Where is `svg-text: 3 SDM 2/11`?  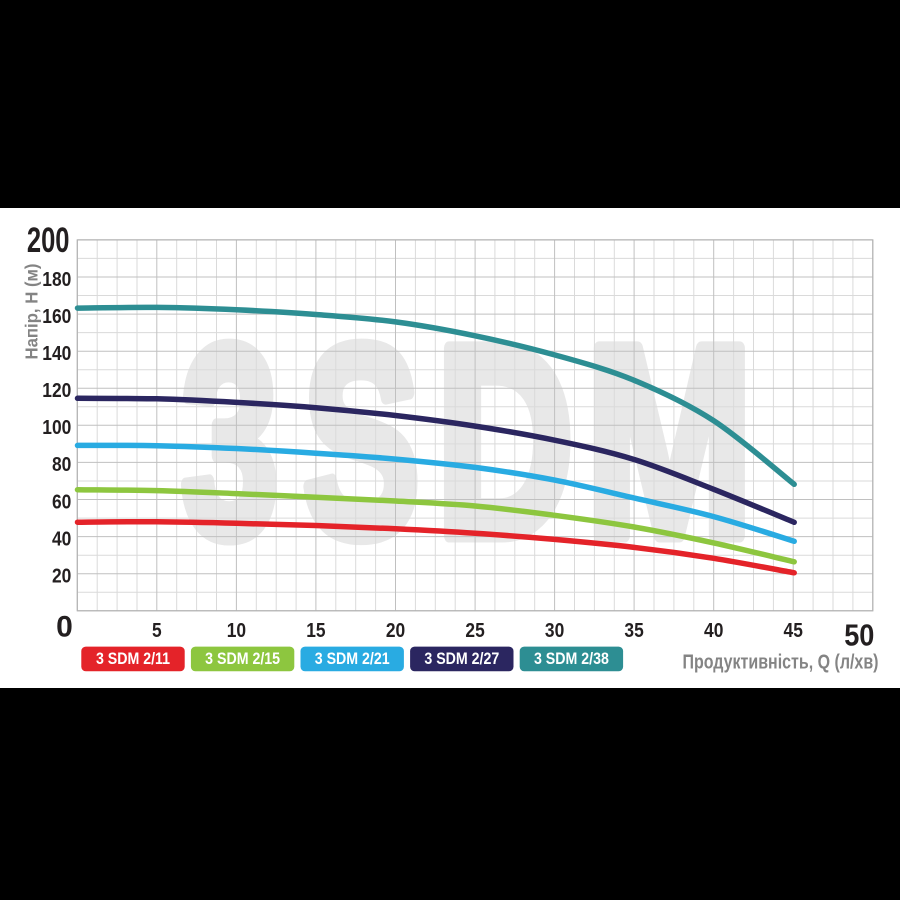
svg-text: 3 SDM 2/11 is located at coordinates (133, 659).